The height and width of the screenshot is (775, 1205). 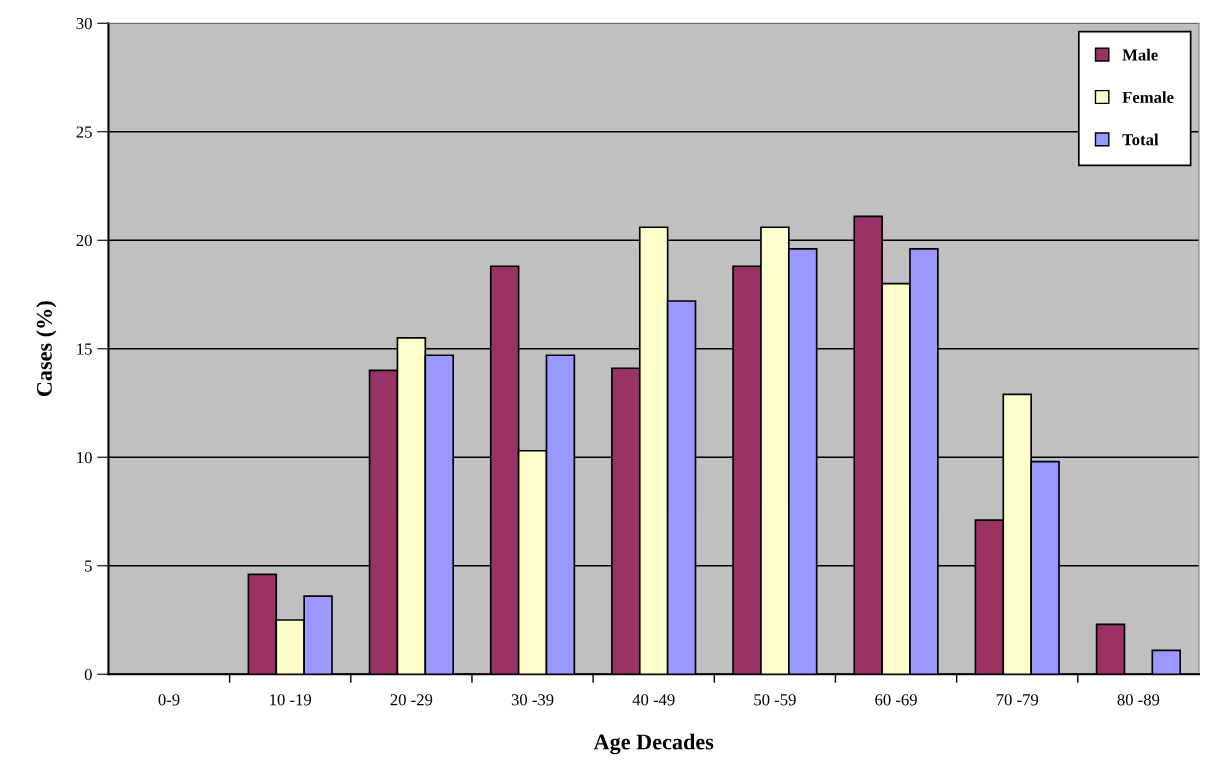 I want to click on y-axis-title: Cases (%), so click(x=46, y=349).